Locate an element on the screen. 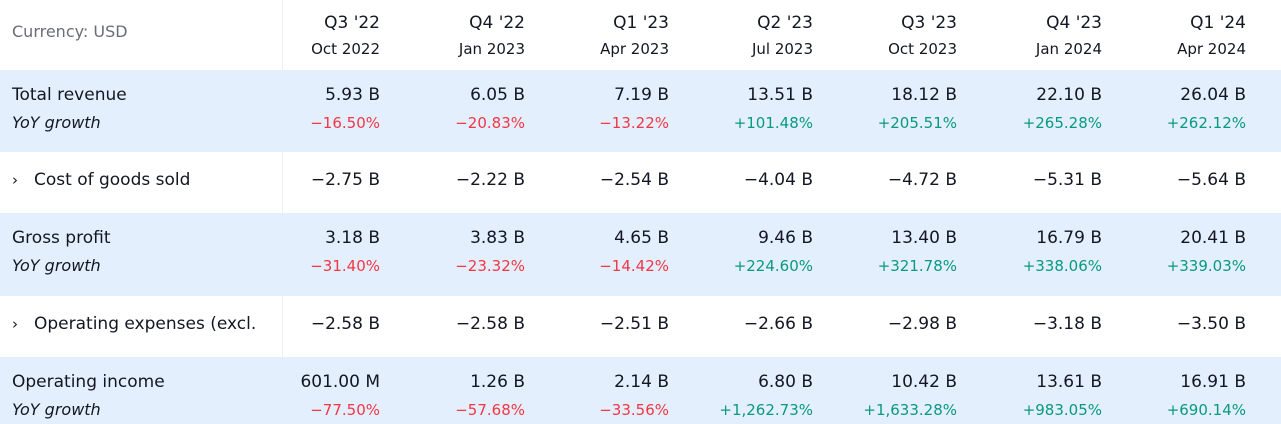 The image size is (1281, 424). column-date: Oct 2022 is located at coordinates (345, 49).